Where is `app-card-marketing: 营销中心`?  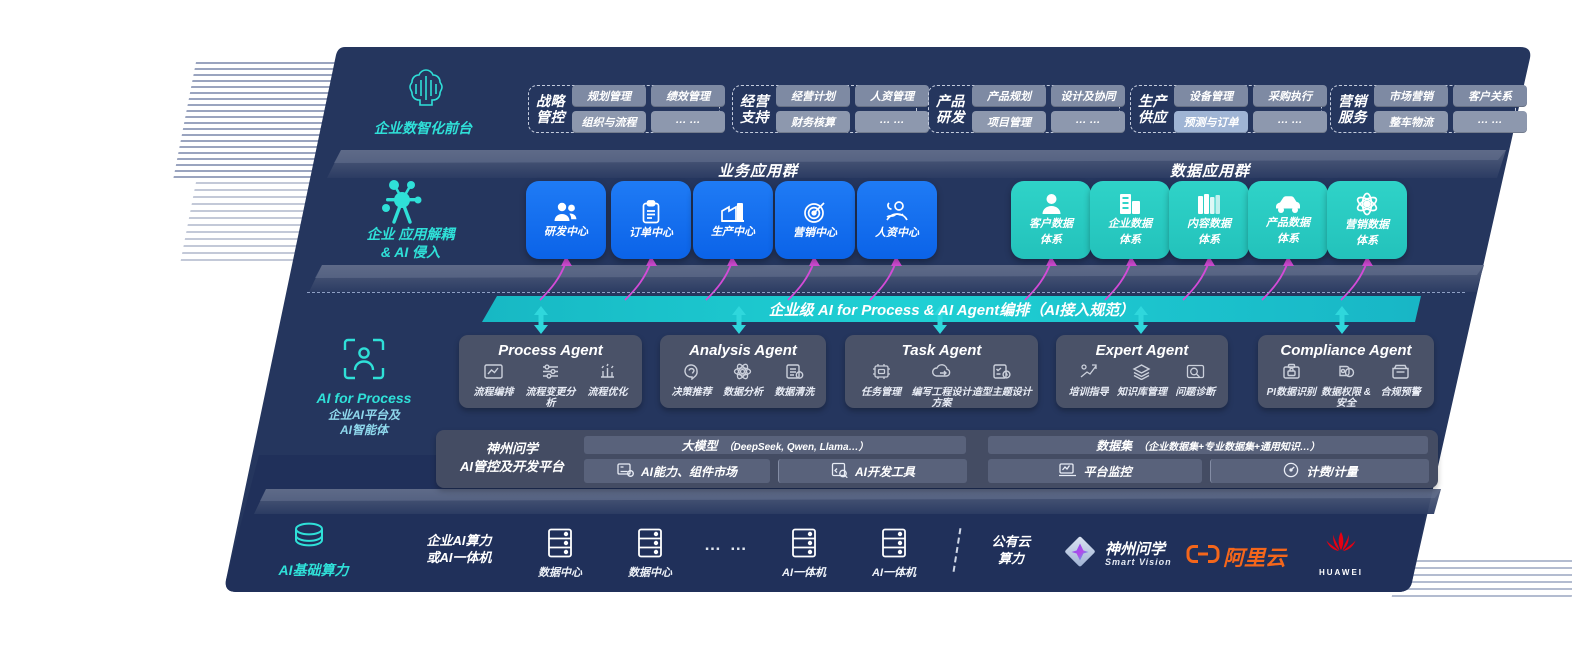
app-card-marketing: 营销中心 is located at coordinates (815, 220).